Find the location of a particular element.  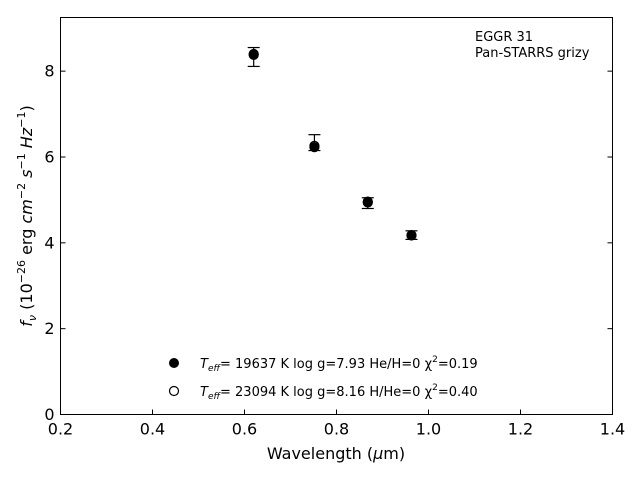

y-tick-label: 0 is located at coordinates (49, 414).